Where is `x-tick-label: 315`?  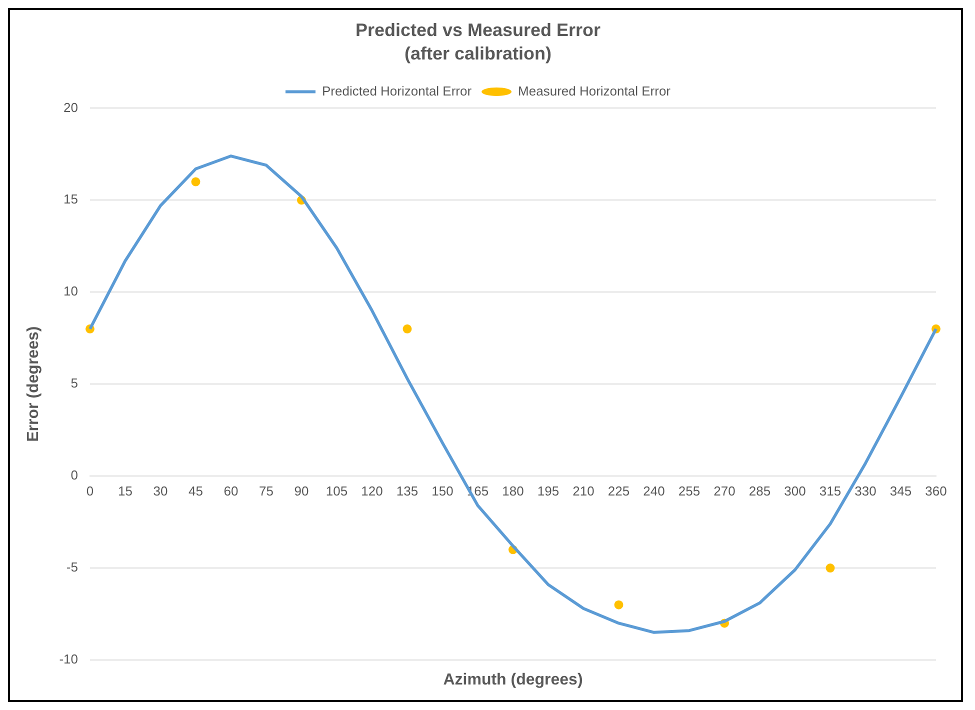 x-tick-label: 315 is located at coordinates (830, 490).